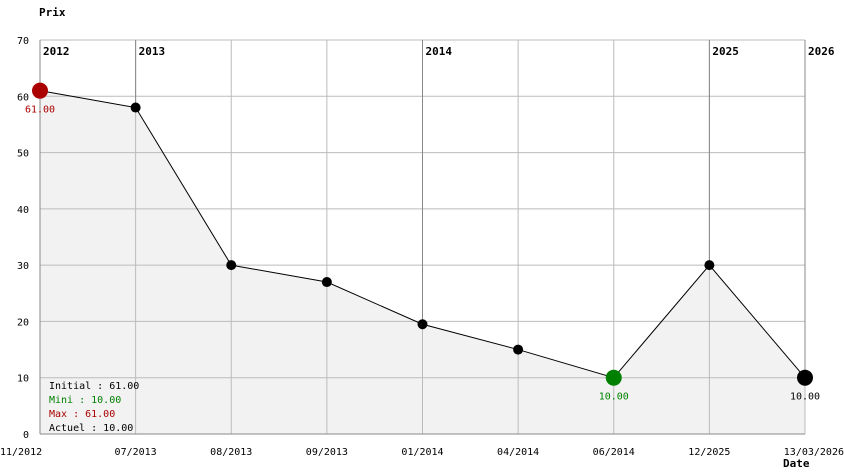  Describe the element at coordinates (709, 452) in the screenshot. I see `x-tick-label: 12/2025` at that location.